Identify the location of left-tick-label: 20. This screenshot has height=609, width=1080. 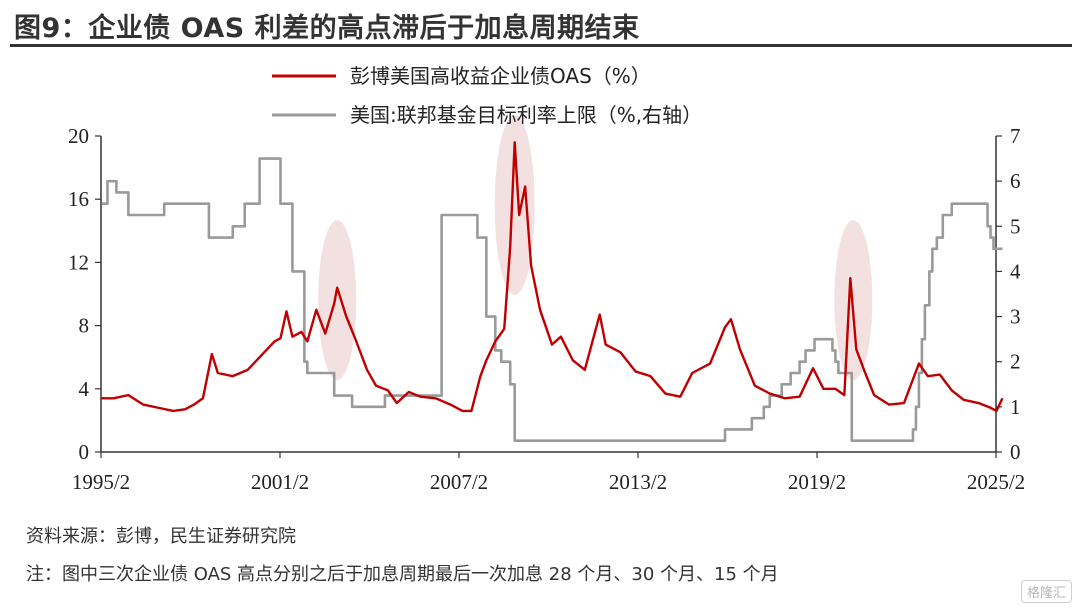
(78, 136).